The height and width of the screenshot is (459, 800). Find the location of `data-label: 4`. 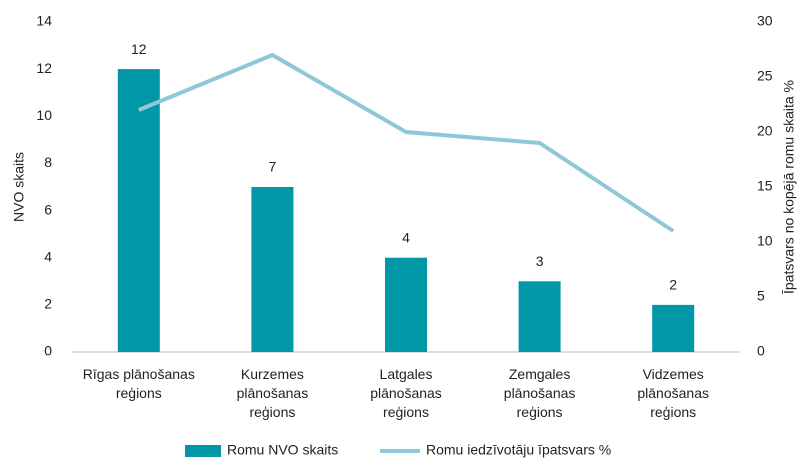

data-label: 4 is located at coordinates (406, 237).